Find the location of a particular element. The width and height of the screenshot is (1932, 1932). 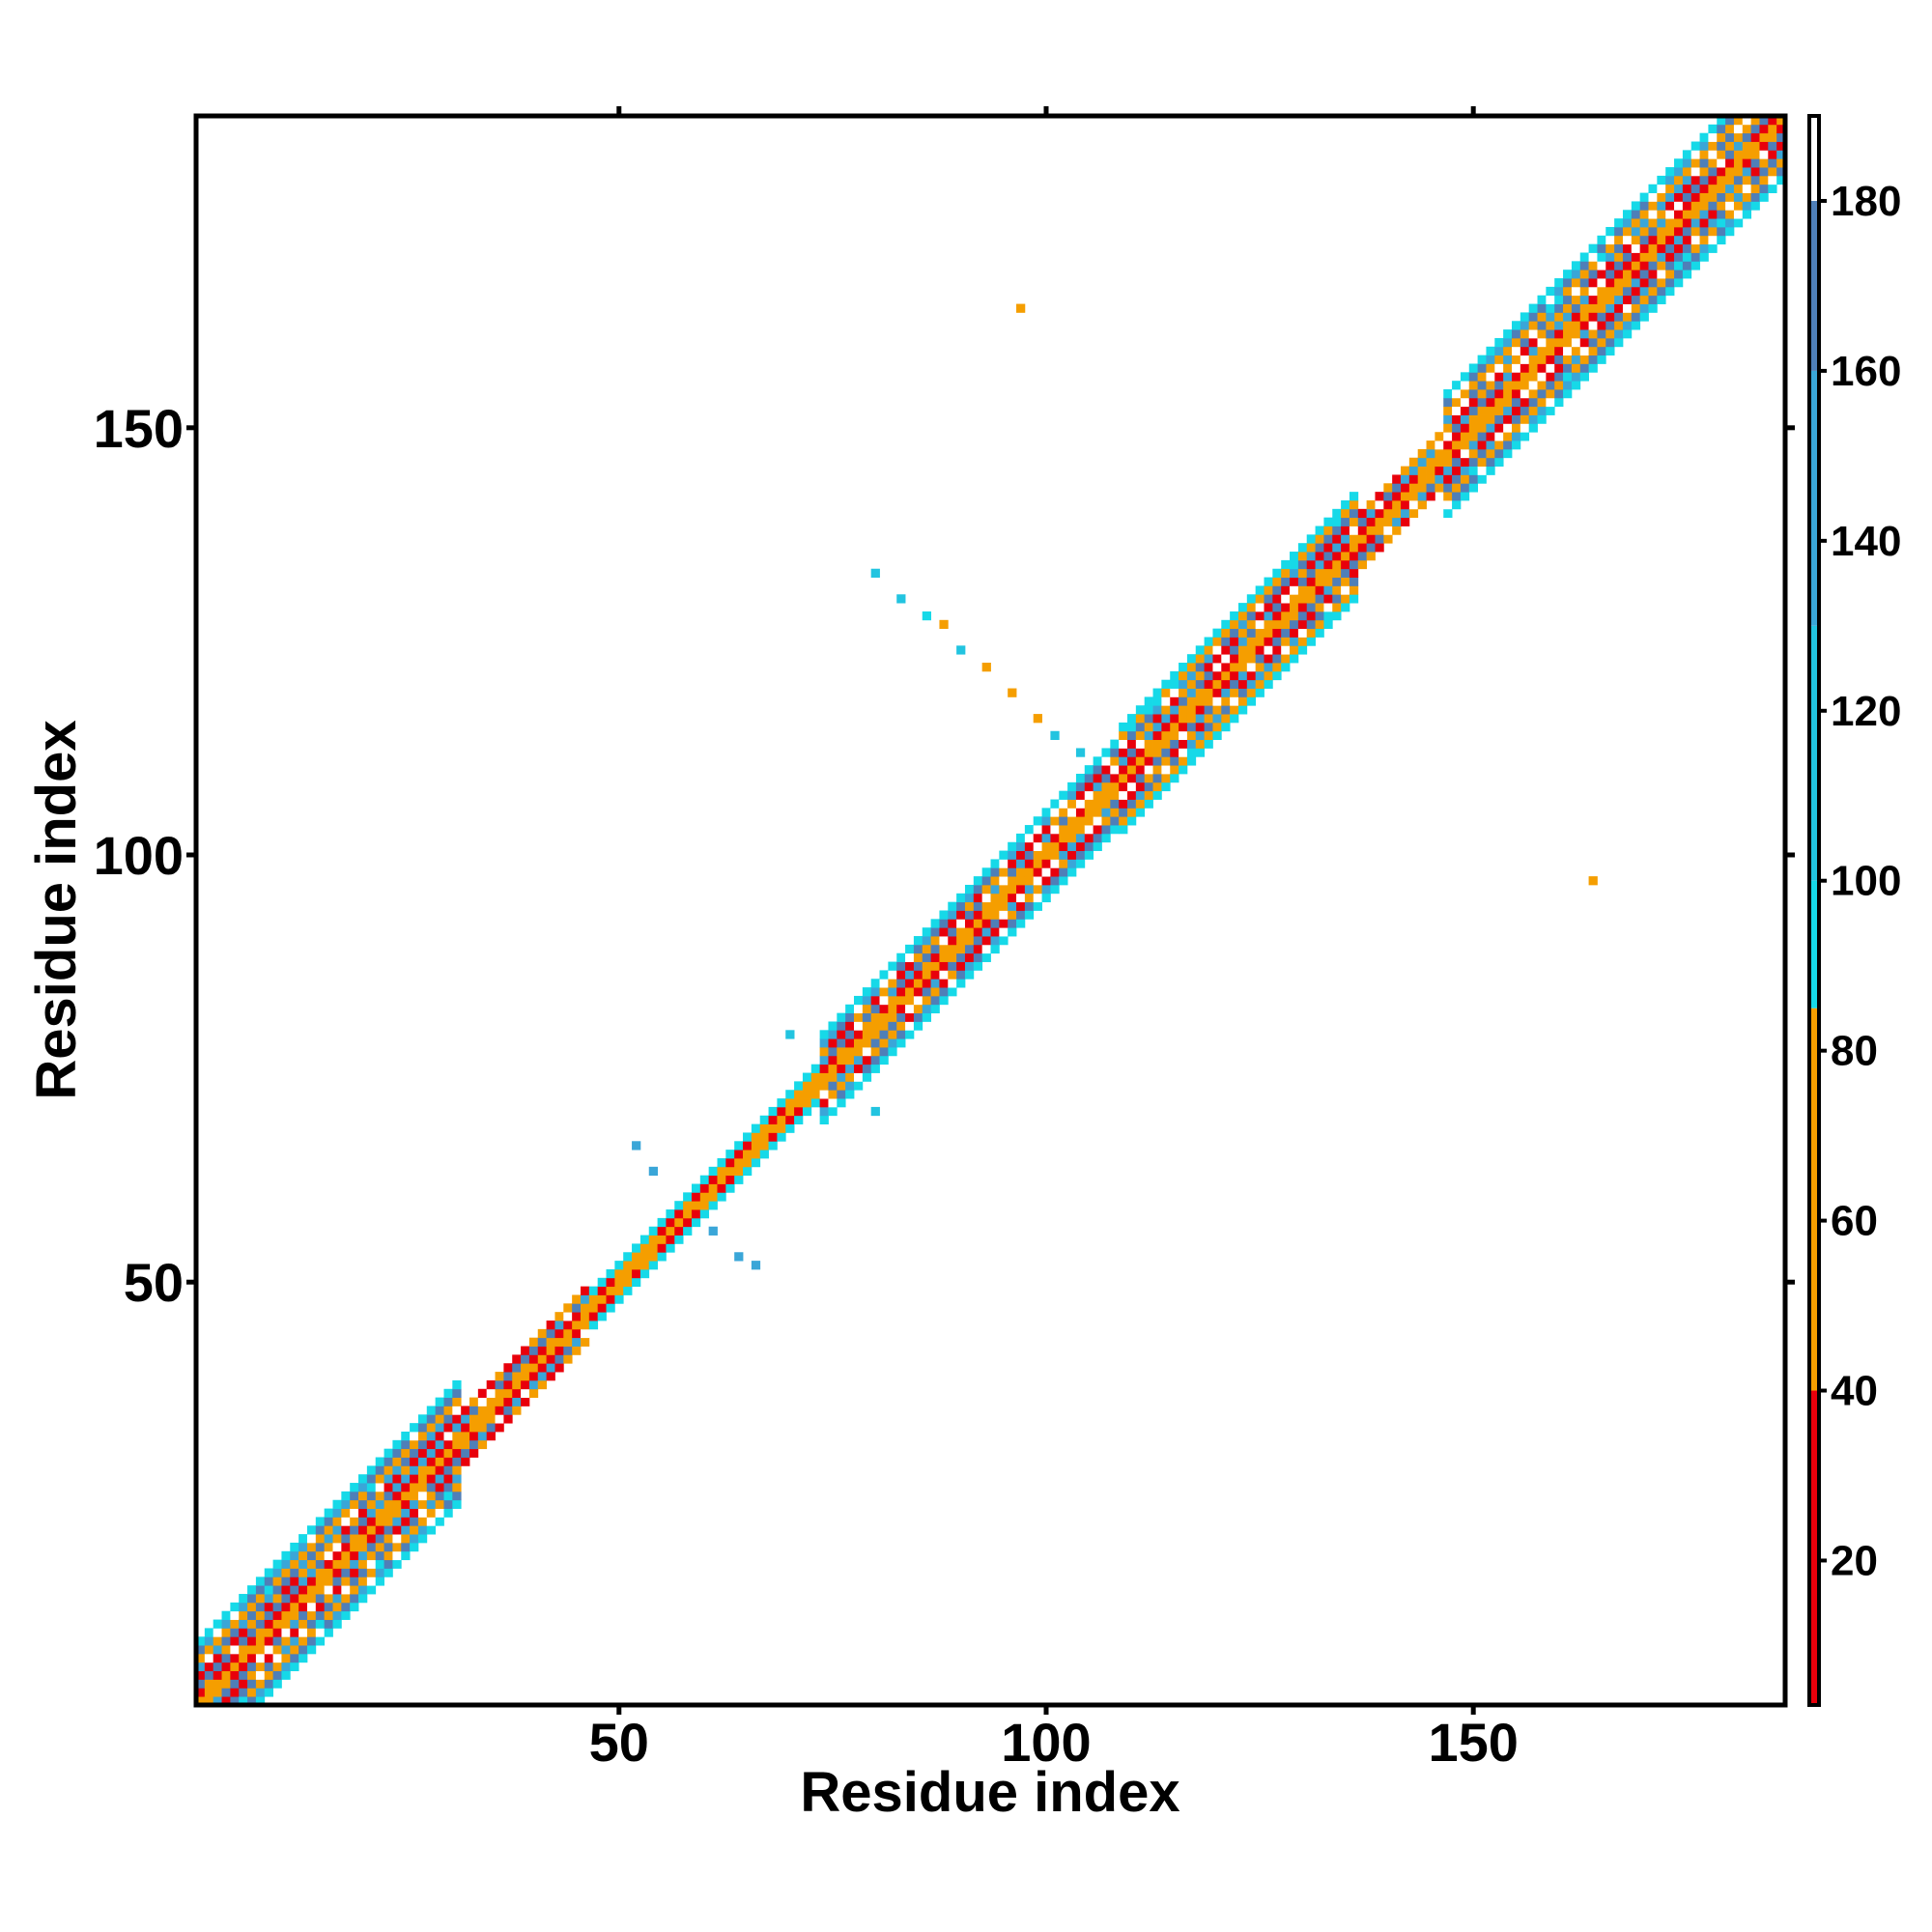

contact-cell is located at coordinates (926, 616).